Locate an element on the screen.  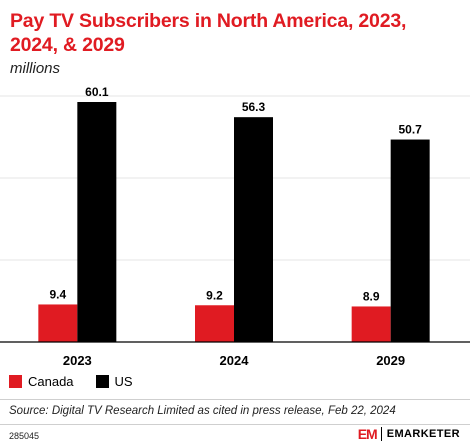
legend-label-canada: Canada is located at coordinates (51, 381).